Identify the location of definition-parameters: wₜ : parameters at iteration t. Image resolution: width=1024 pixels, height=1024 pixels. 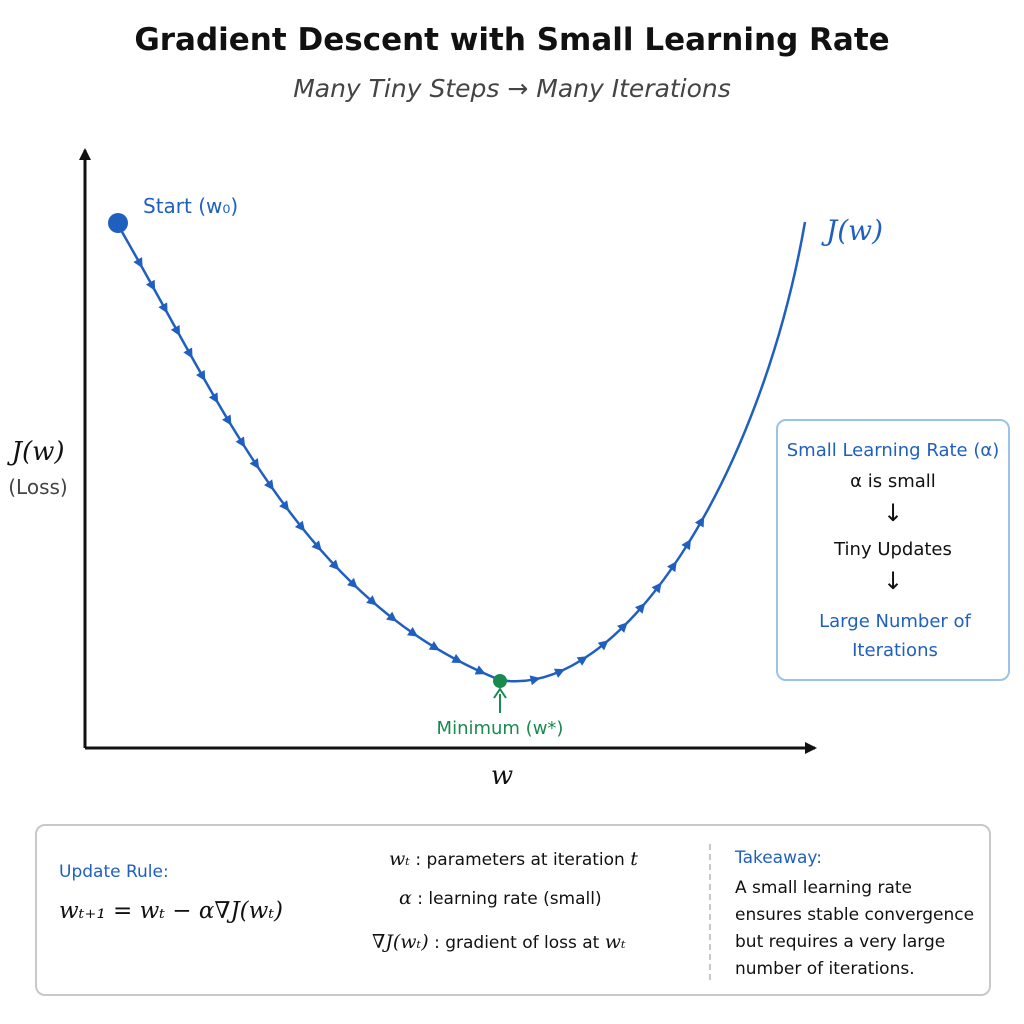
(513, 859).